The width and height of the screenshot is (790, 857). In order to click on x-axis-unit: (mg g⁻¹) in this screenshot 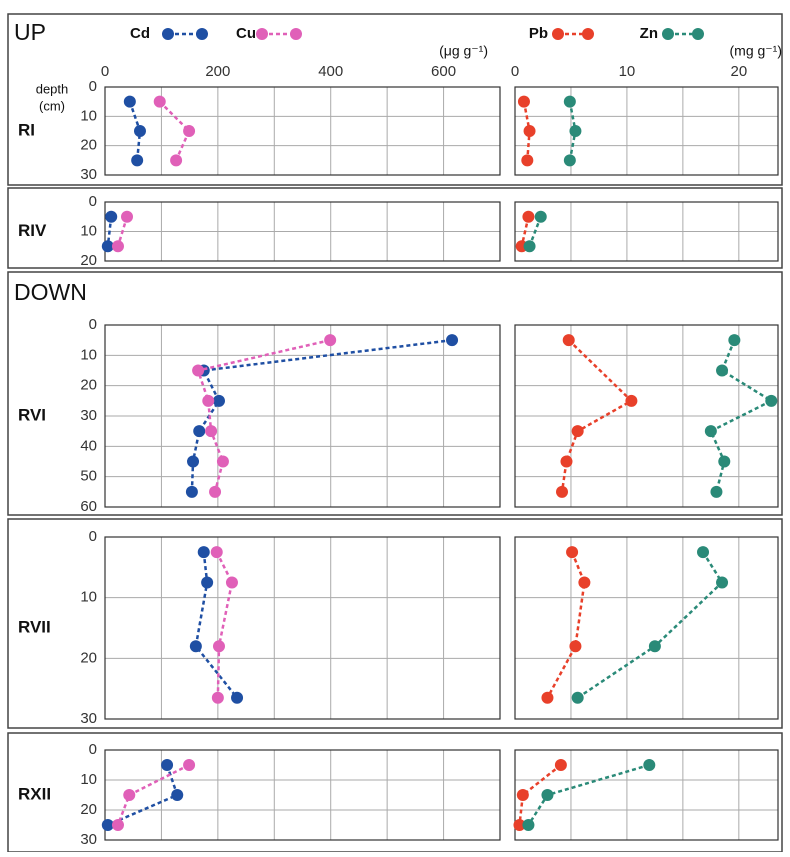, I will do `click(756, 51)`.